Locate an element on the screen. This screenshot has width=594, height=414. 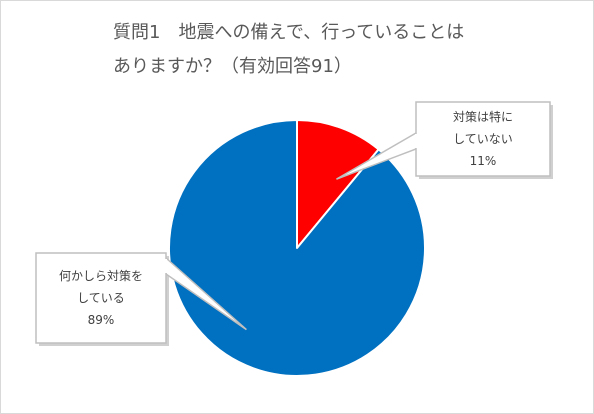
chart-title: 質問1 地震への備えで、行っていることは ありますか？（有効回答91） is located at coordinates (289, 49).